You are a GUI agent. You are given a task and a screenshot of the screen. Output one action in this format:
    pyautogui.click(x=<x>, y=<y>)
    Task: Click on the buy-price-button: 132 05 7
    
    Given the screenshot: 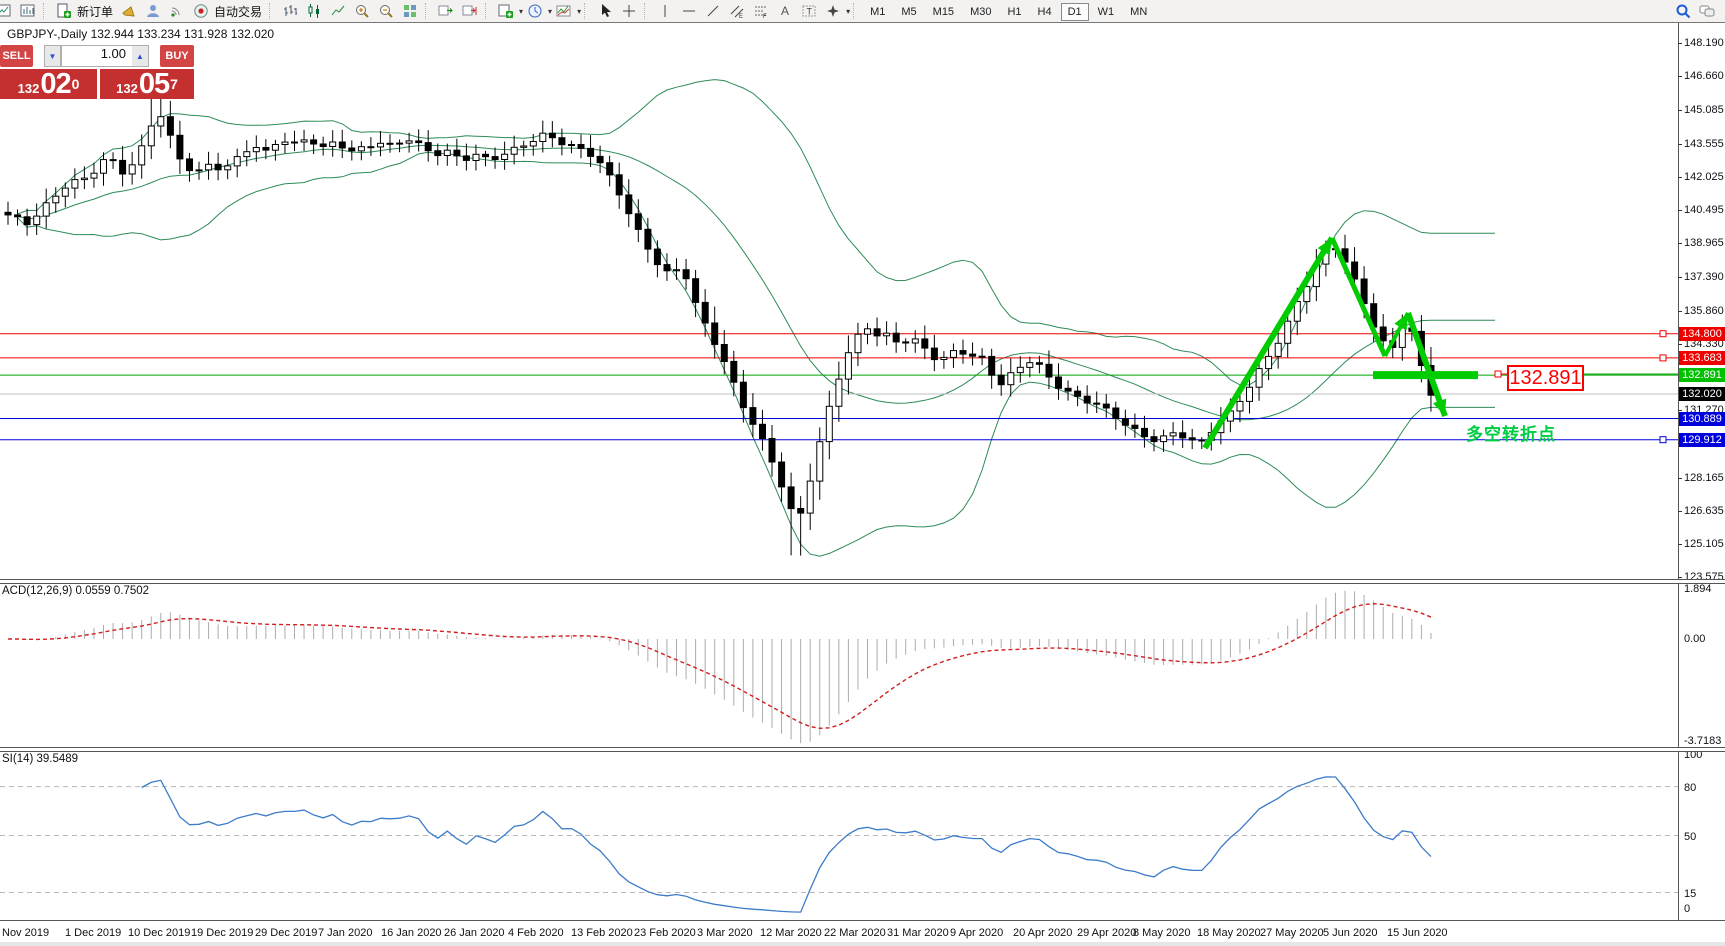 What is the action you would take?
    pyautogui.click(x=147, y=84)
    